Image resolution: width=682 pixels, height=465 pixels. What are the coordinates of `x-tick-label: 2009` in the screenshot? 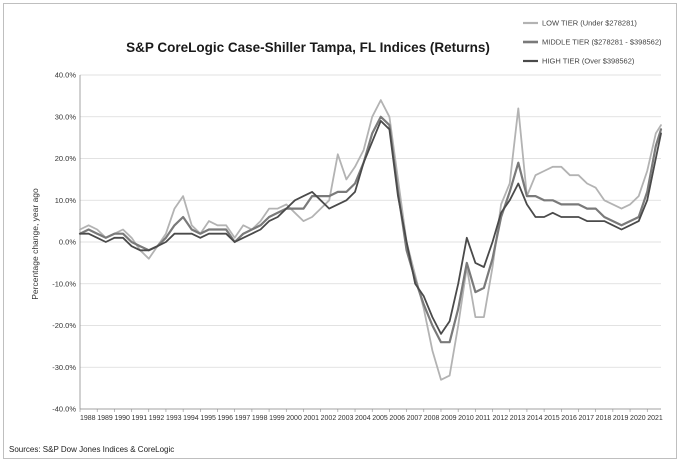 It's located at (449, 418).